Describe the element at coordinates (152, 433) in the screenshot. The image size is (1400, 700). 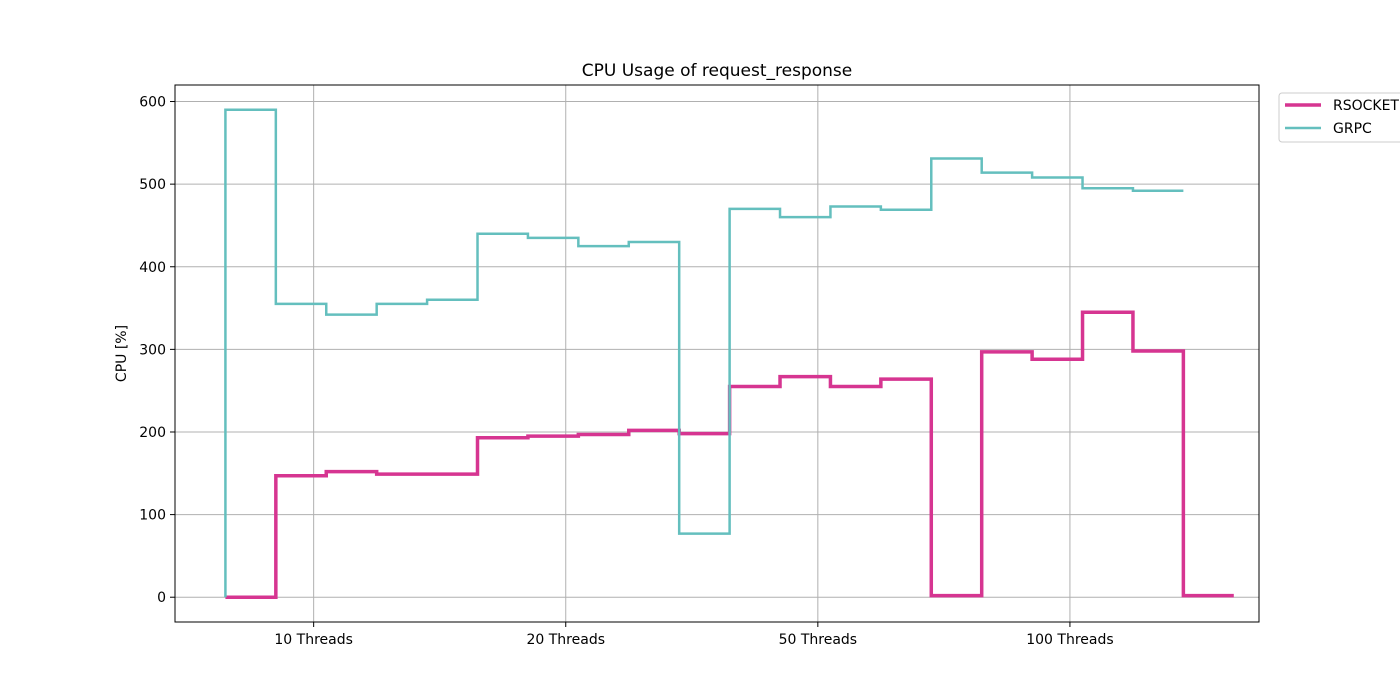
I see `y-tick-label: 200` at that location.